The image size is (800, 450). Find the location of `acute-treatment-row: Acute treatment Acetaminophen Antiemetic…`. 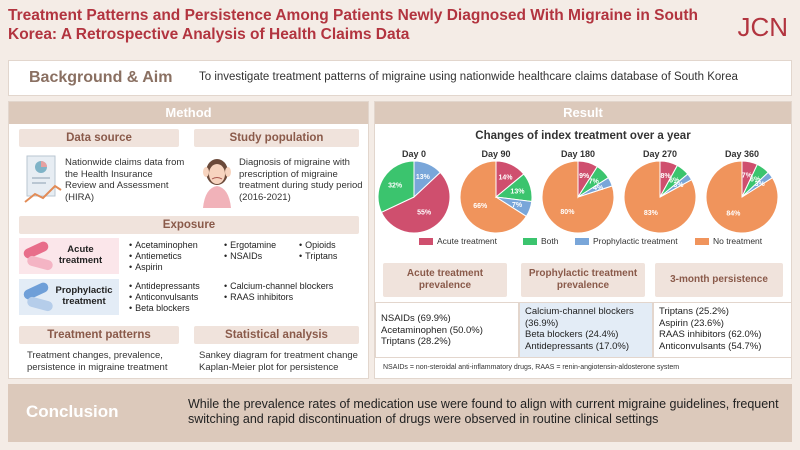

acute-treatment-row: Acute treatment Acetaminophen Antiemetic… is located at coordinates (189, 256).